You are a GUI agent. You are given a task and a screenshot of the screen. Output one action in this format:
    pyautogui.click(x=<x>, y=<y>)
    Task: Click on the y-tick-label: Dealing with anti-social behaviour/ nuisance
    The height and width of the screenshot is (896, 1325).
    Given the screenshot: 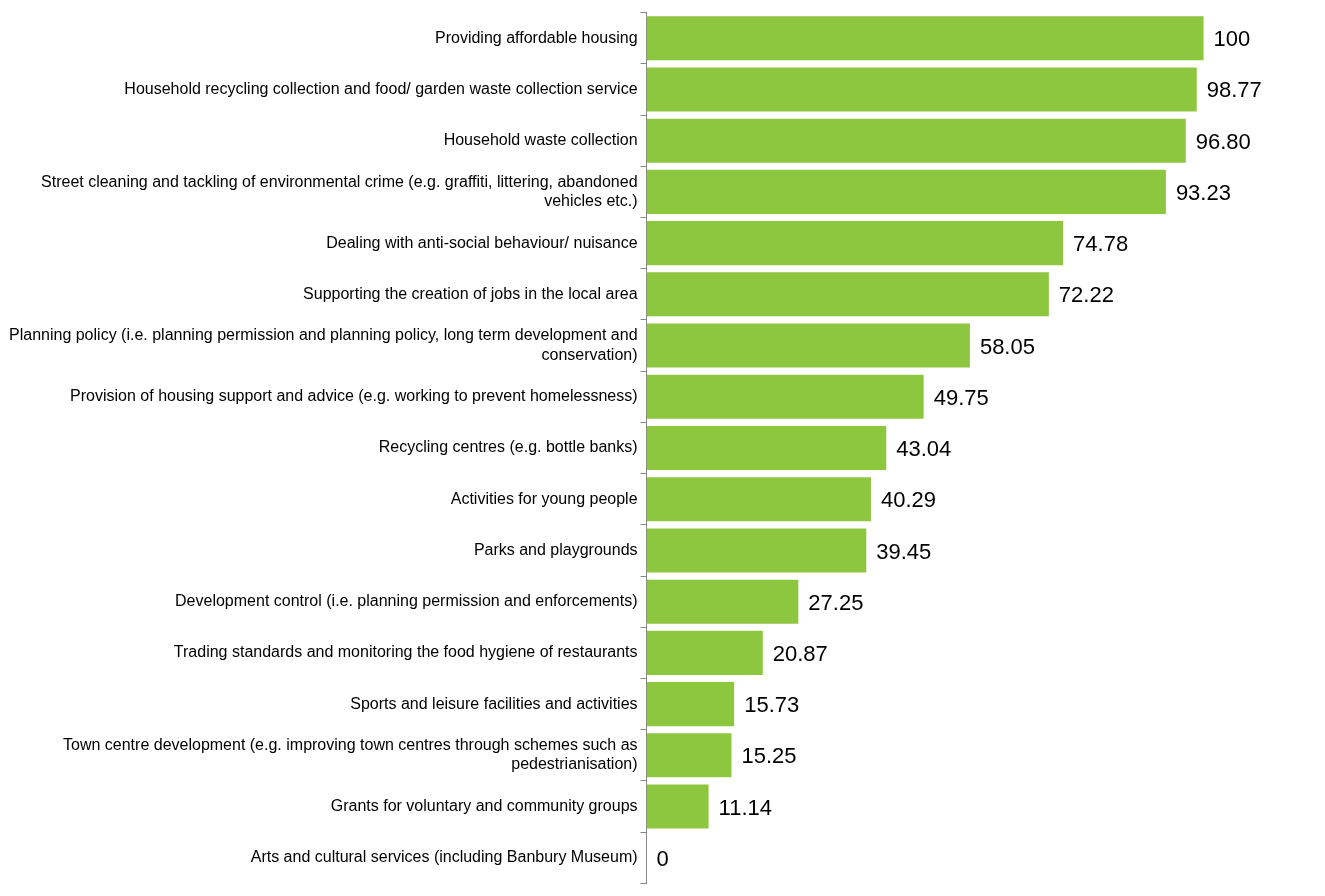 What is the action you would take?
    pyautogui.click(x=482, y=242)
    